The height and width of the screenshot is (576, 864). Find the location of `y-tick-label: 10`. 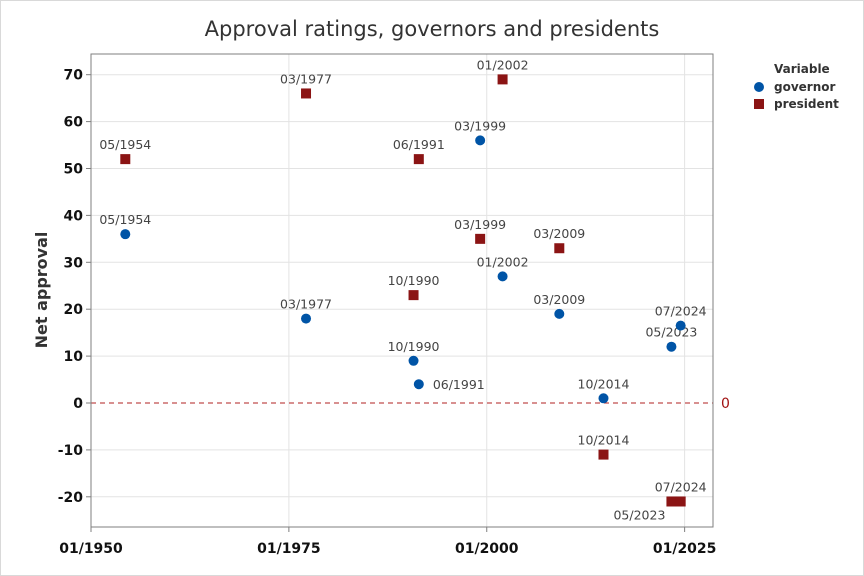

y-tick-label: 10 is located at coordinates (74, 357).